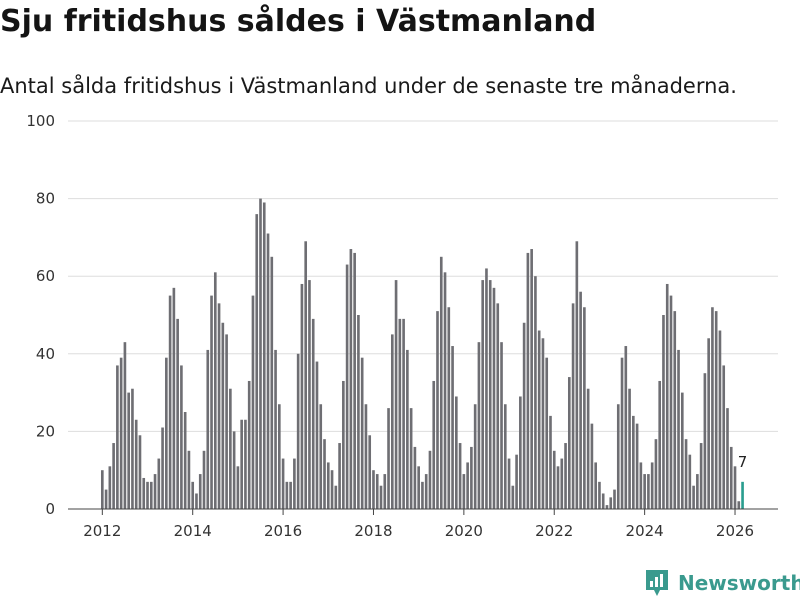  What do you see at coordinates (554, 531) in the screenshot?
I see `x-tick-label: 2022` at bounding box center [554, 531].